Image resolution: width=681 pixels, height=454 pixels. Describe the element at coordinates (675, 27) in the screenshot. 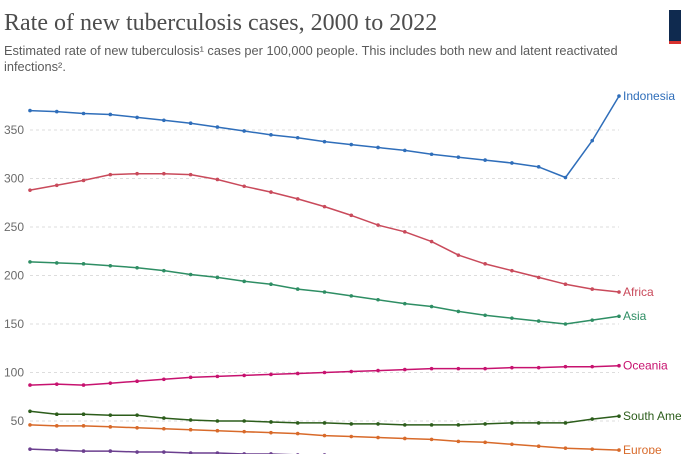

I see `publisher-logo` at that location.